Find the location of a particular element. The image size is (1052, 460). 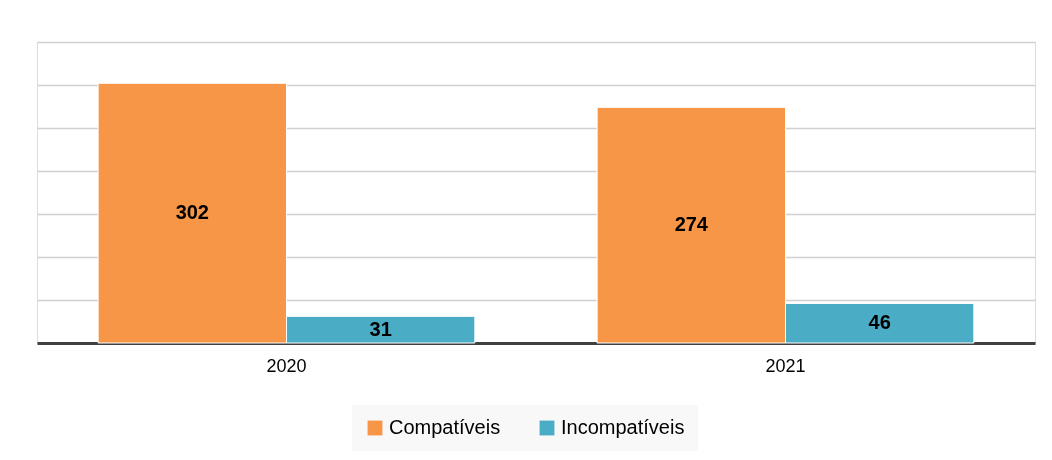

data-label: 274 is located at coordinates (691, 224).